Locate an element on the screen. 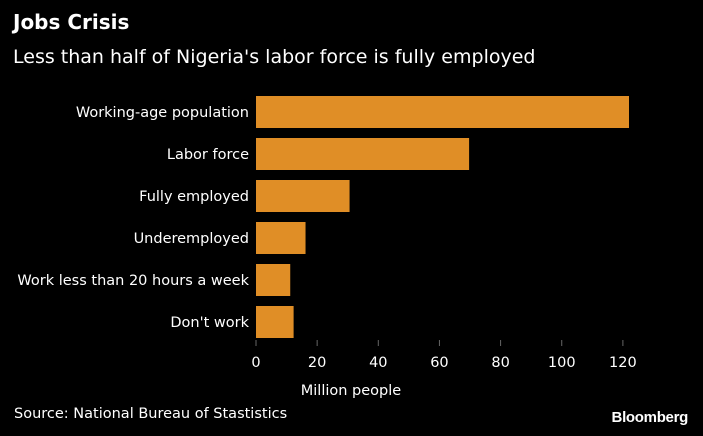  bloomberg-logo: Bloomberg is located at coordinates (650, 417).